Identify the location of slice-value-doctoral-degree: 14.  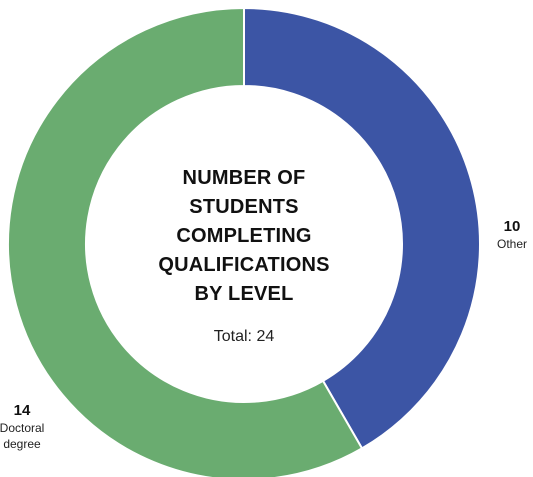
(22, 410).